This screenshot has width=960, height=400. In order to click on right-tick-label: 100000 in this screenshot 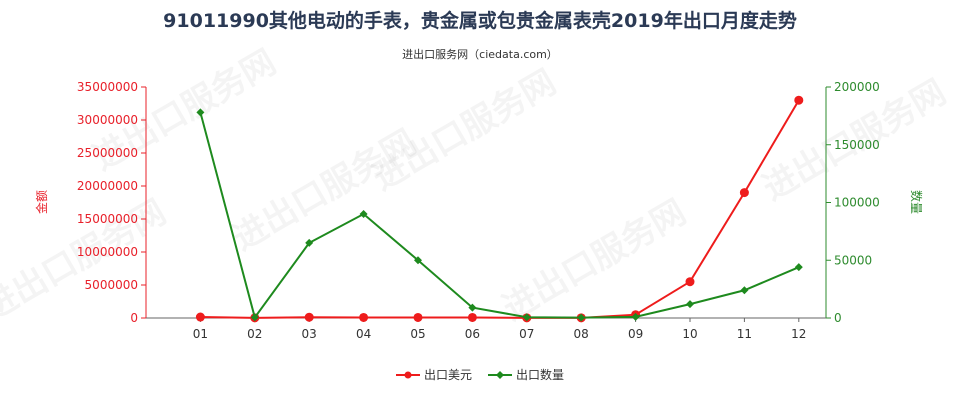, I will do `click(857, 203)`.